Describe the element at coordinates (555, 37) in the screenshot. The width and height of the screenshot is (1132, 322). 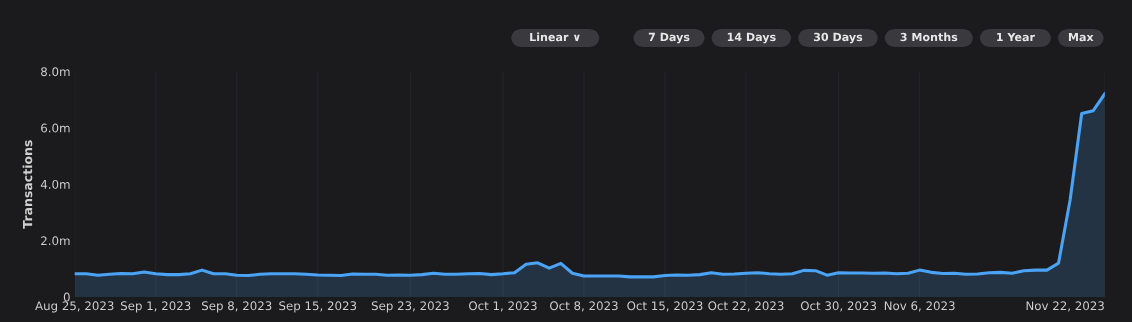
I see `text: Linear ∨` at that location.